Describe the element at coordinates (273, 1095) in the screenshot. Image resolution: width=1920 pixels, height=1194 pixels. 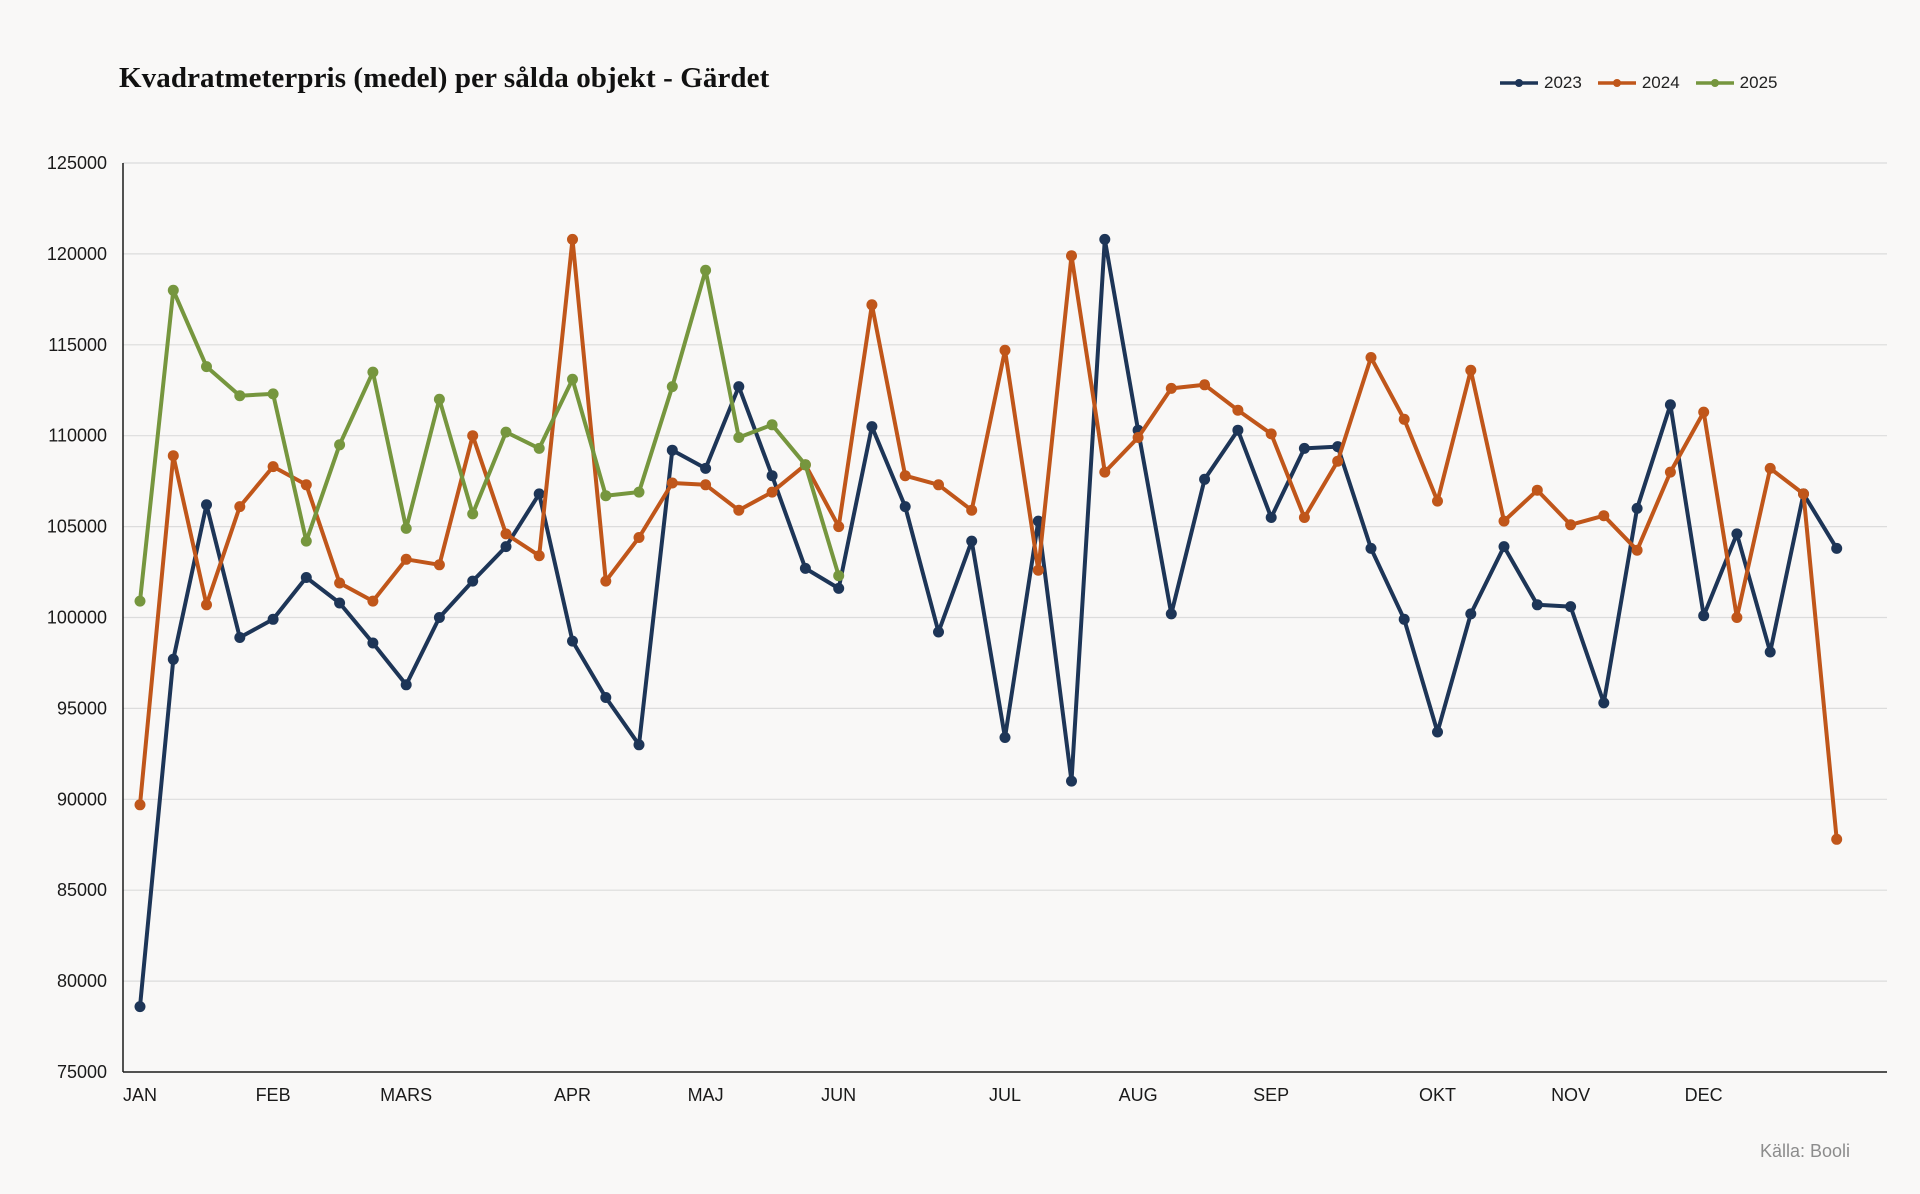
I see `x-tick-label-feb: FEB` at that location.